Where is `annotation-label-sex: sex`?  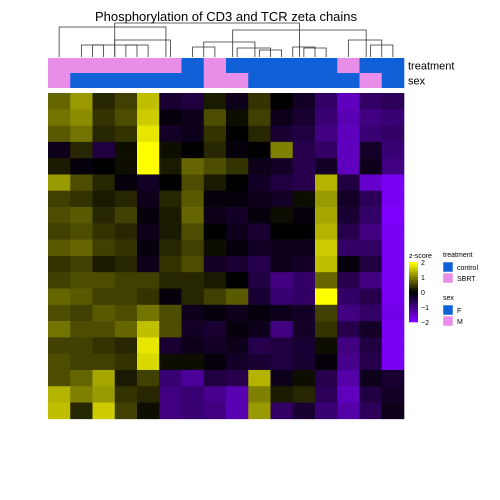
annotation-label-sex: sex is located at coordinates (417, 82).